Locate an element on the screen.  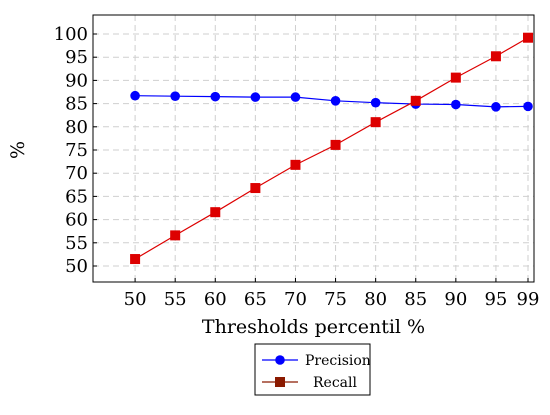
x-tick-label: 50 is located at coordinates (135, 299).